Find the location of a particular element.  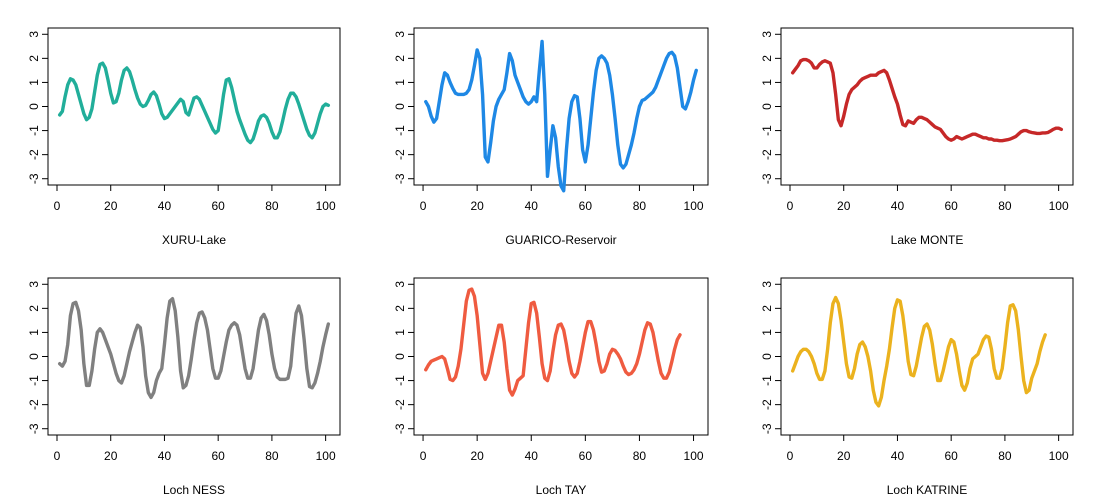

x-axis-label: Lake MONTE is located at coordinates (927, 240).